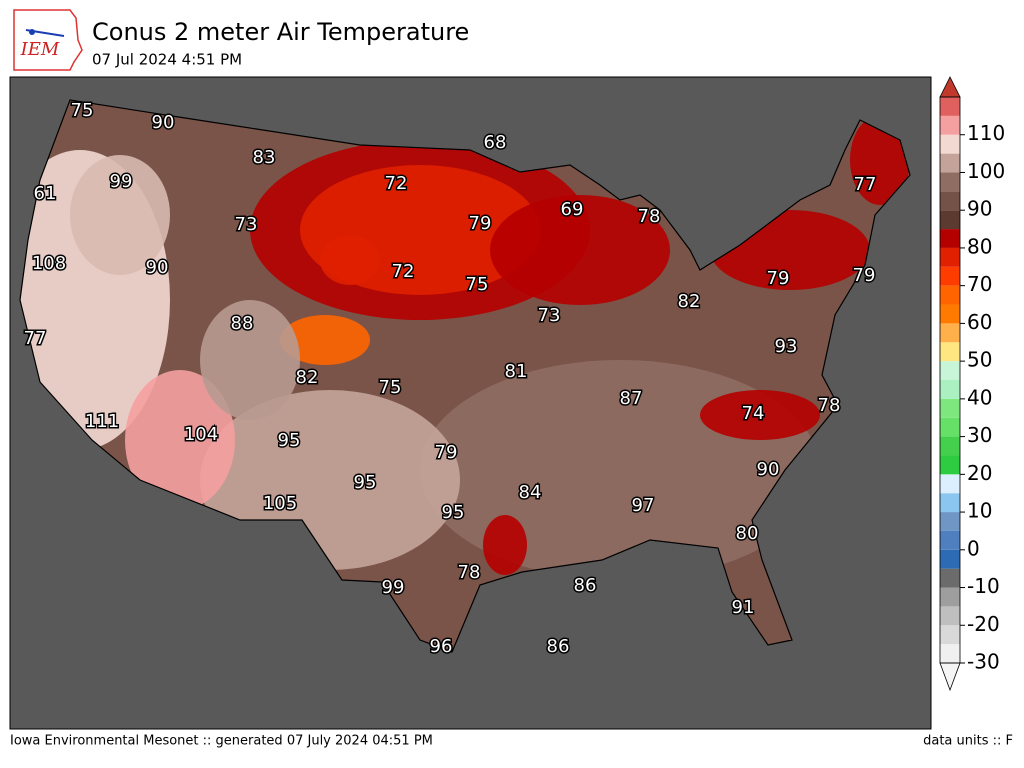 Image resolution: width=1024 pixels, height=768 pixels. I want to click on temperature-label: 104, so click(201, 434).